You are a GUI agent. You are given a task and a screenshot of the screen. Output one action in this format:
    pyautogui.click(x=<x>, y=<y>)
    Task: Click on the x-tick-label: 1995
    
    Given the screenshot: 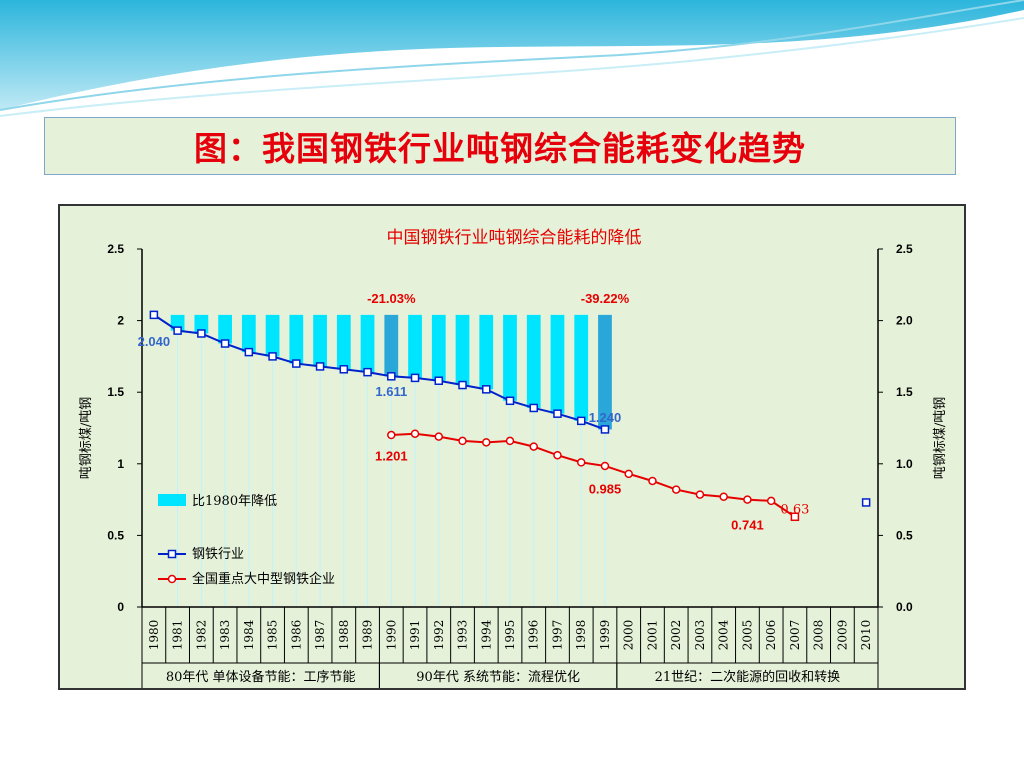 What is the action you would take?
    pyautogui.click(x=510, y=635)
    